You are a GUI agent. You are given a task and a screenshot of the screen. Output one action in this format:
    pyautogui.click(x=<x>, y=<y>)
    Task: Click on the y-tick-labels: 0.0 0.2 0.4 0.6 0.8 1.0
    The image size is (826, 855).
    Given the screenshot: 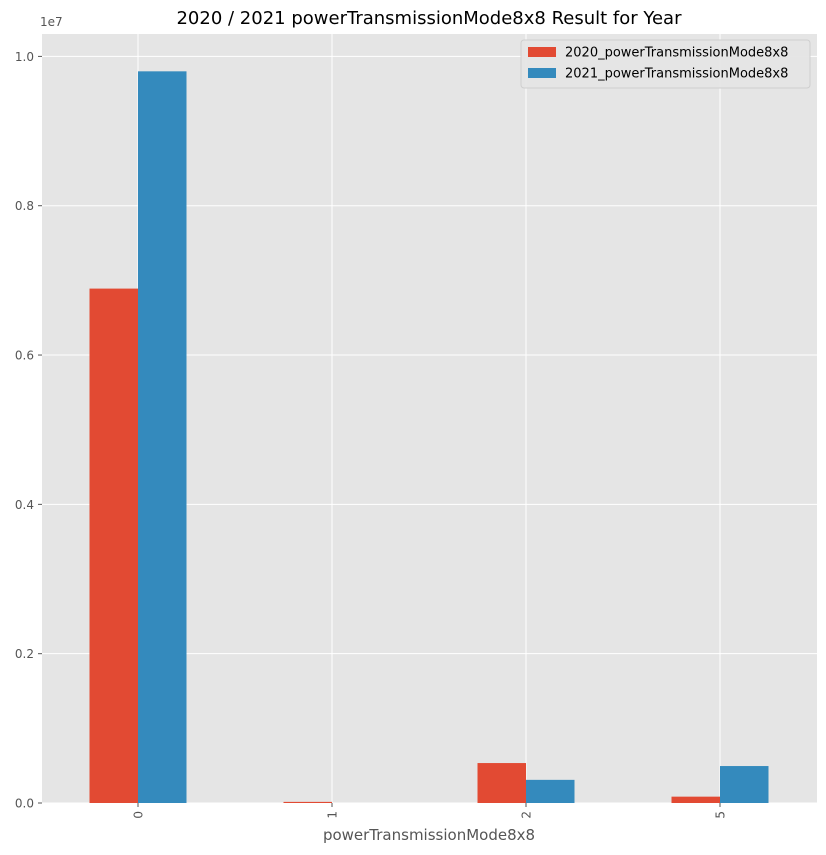 What is the action you would take?
    pyautogui.click(x=28, y=430)
    